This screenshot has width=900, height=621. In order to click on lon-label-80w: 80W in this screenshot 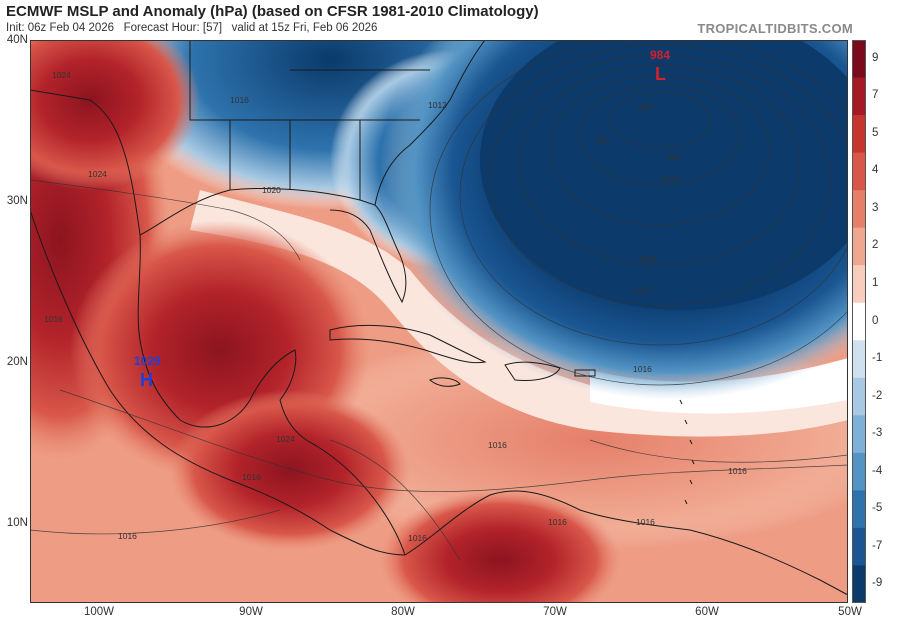, I will do `click(403, 612)`.